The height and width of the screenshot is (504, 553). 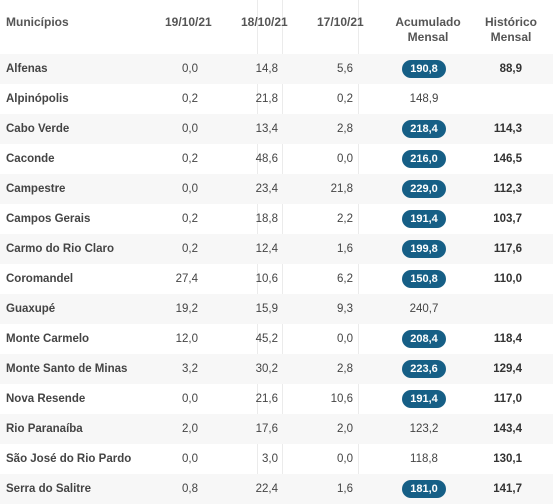 What do you see at coordinates (40, 279) in the screenshot?
I see `municipality-name: Coromandel` at bounding box center [40, 279].